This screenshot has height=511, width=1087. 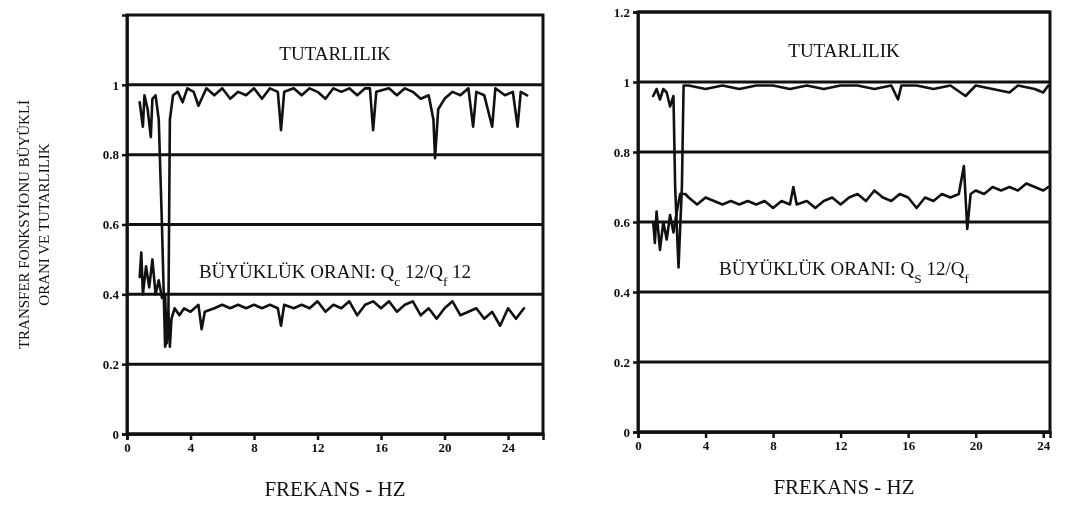 I want to click on annotation: BÜYÜKLÜK ORANI: Q$_{S}$ 12/Q$_{f}$, so click(x=844, y=272).